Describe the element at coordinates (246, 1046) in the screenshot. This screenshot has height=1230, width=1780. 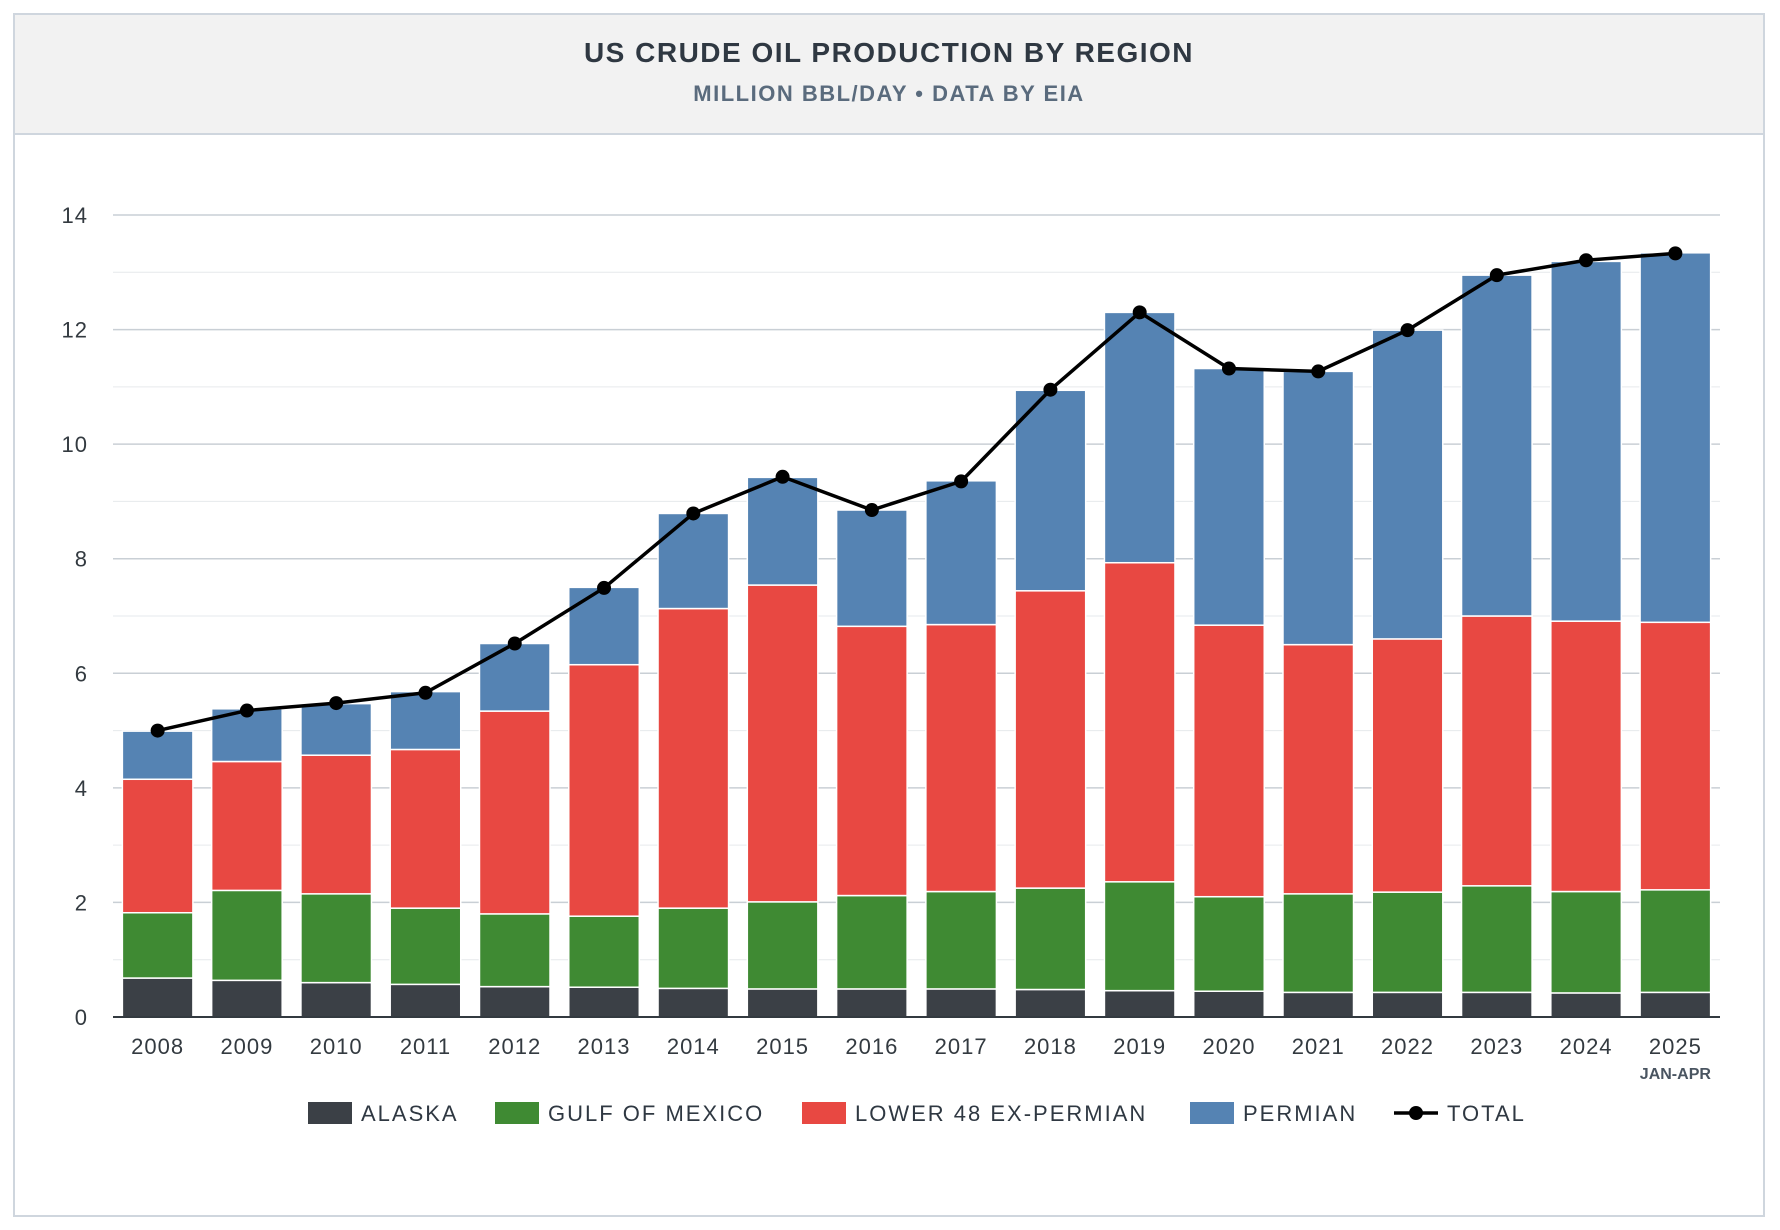
I see `x-tick-label: 2009` at that location.